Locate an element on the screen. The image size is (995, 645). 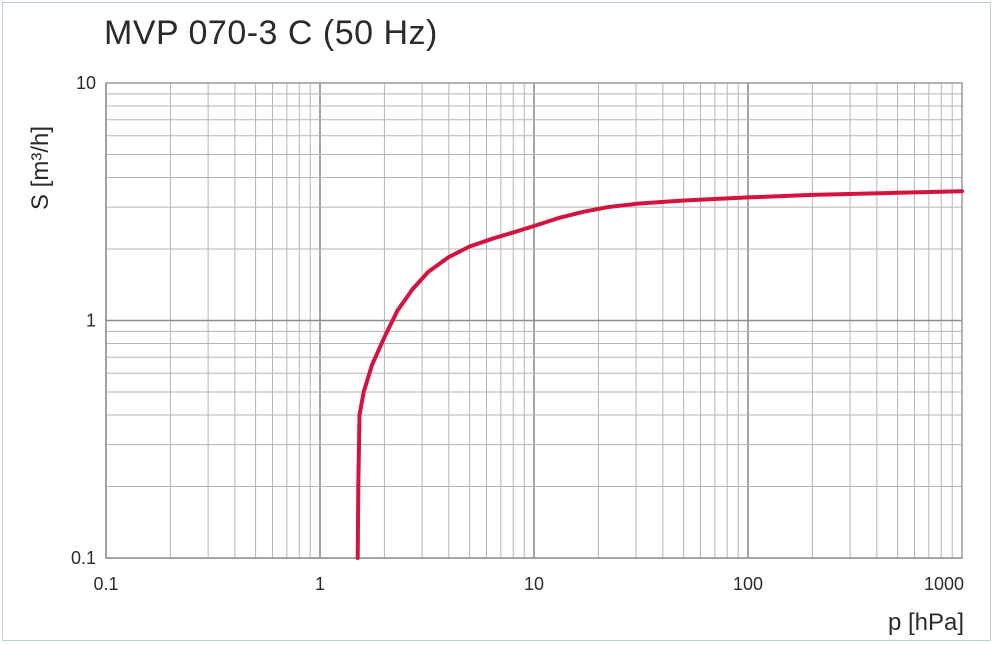
x-axis-label: p [hPa] is located at coordinates (926, 622).